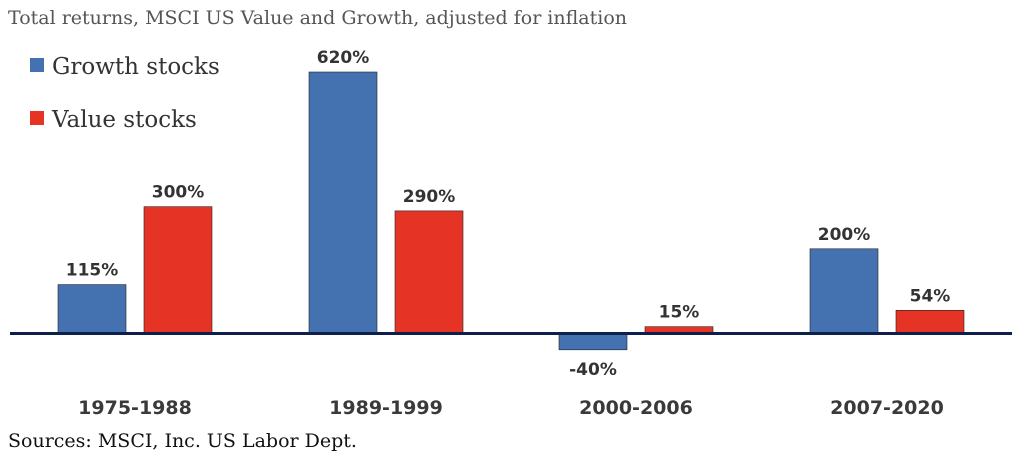  Describe the element at coordinates (930, 296) in the screenshot. I see `data-label-value-2007-2020: 54%` at that location.